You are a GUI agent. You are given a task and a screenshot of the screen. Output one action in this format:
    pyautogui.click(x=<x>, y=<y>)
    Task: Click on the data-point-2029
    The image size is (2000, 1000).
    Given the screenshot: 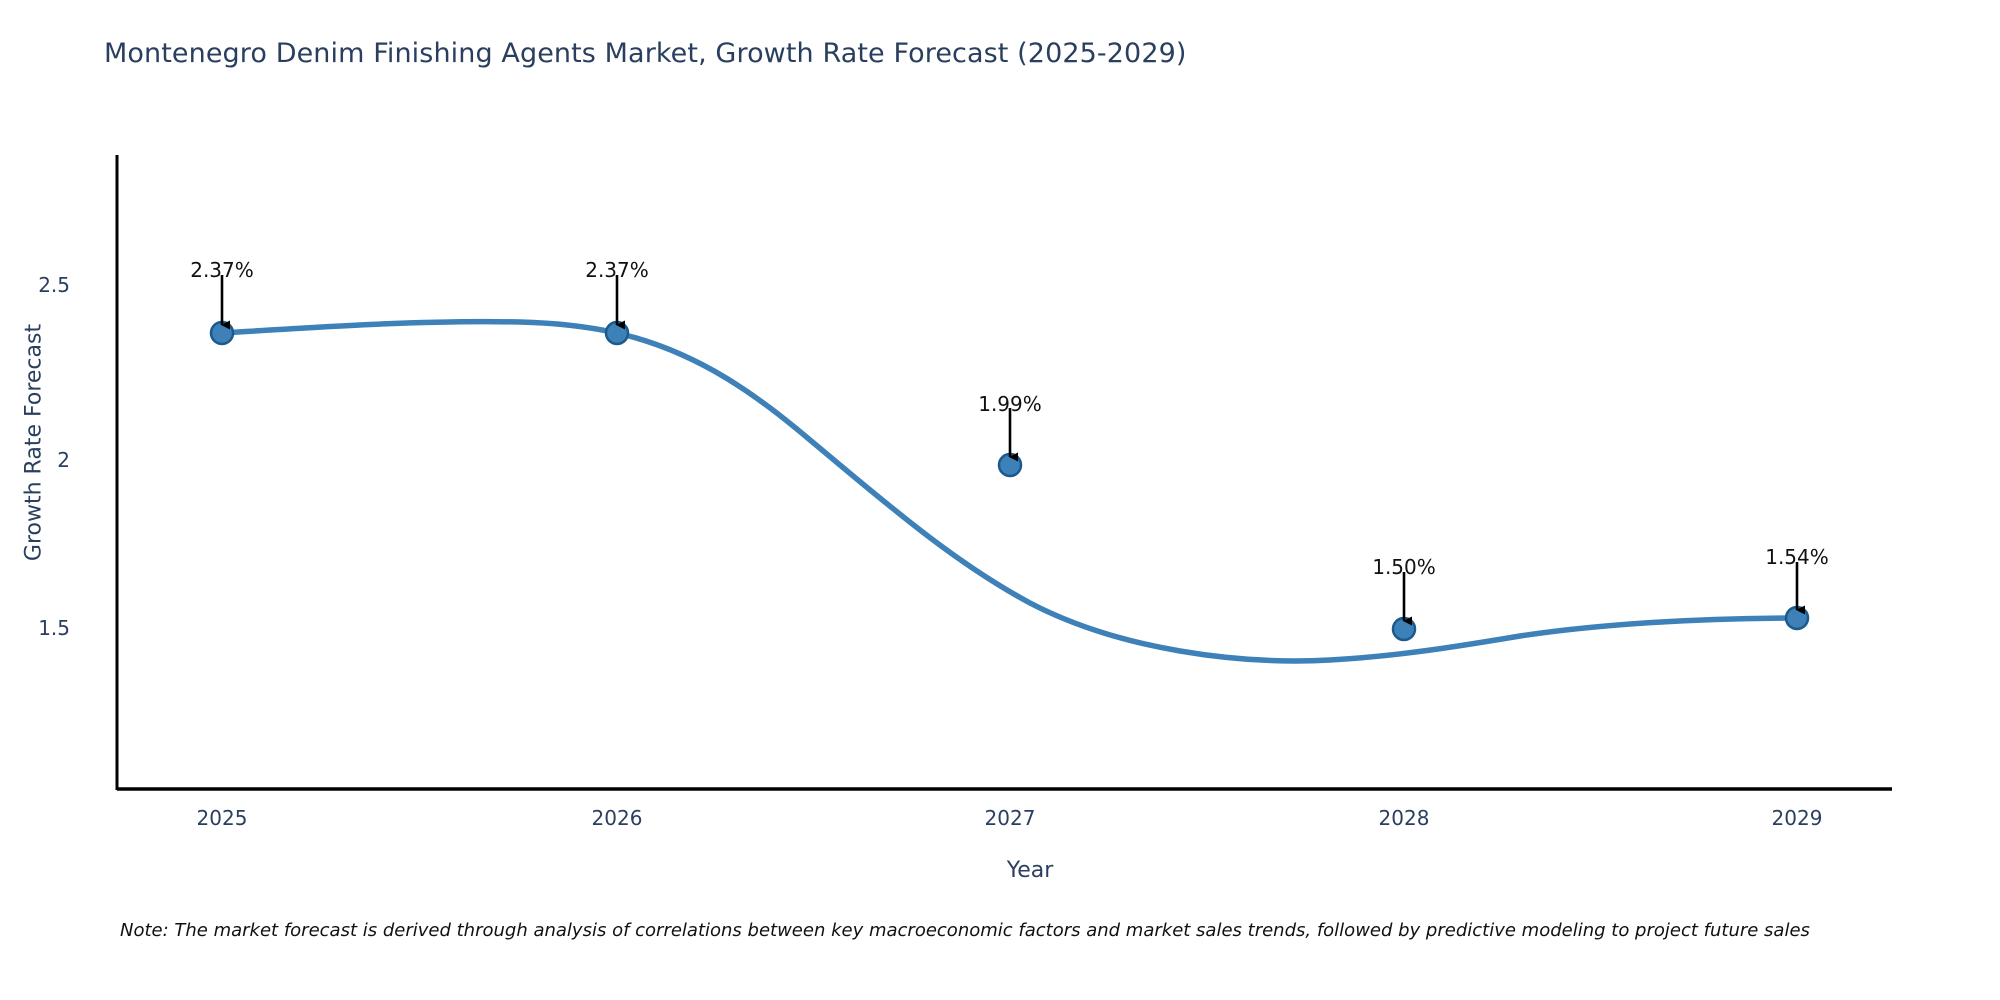 What is the action you would take?
    pyautogui.click(x=1797, y=618)
    